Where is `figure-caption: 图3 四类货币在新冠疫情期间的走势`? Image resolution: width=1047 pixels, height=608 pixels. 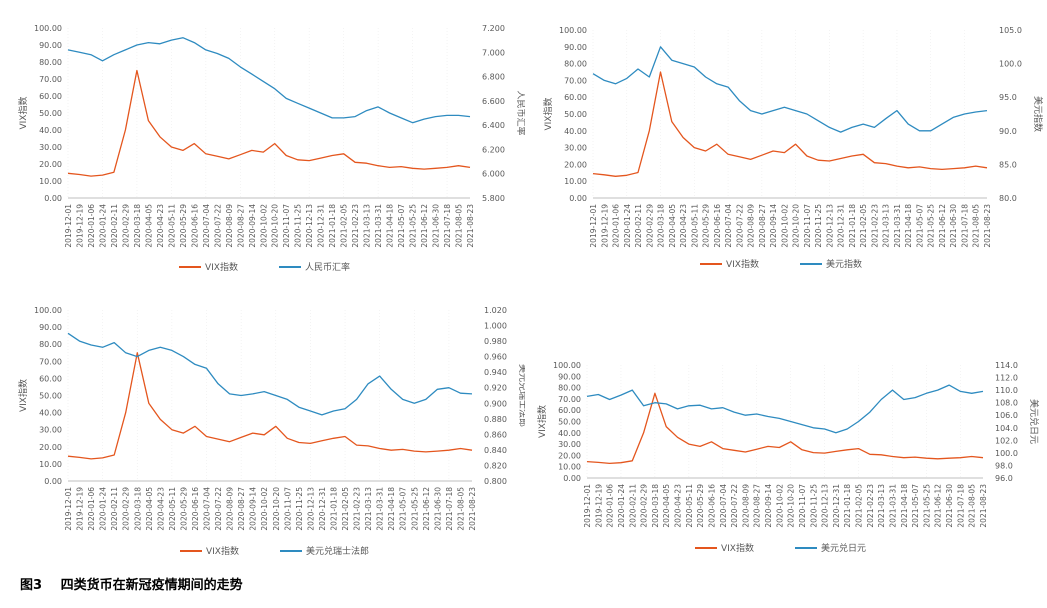 figure-caption: 图3 四类货币在新冠疫情期间的走势 is located at coordinates (138, 583).